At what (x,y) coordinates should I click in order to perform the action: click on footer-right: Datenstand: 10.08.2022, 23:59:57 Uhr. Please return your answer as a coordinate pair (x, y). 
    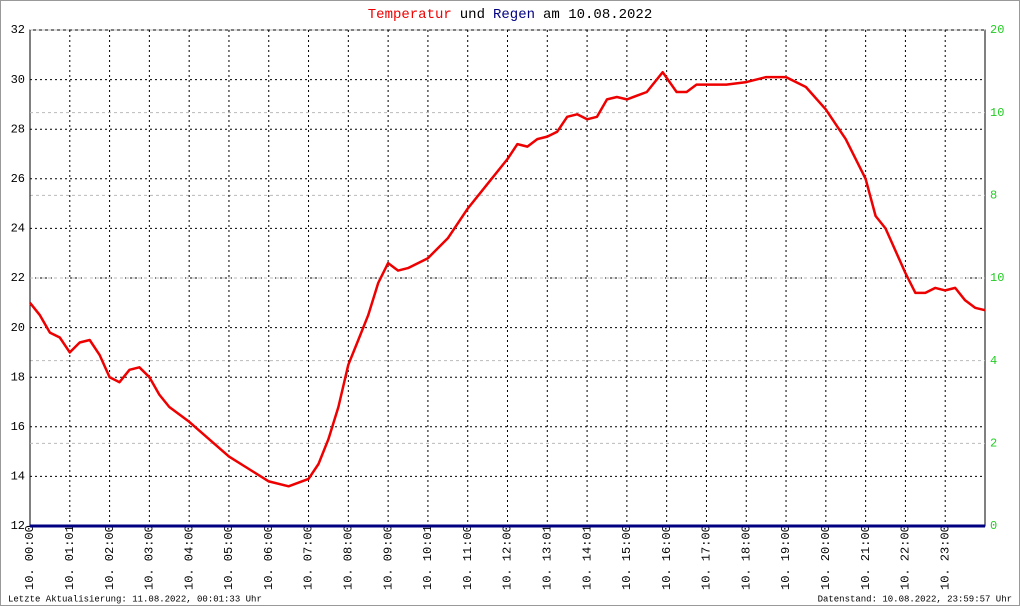
    Looking at the image, I should click on (915, 599).